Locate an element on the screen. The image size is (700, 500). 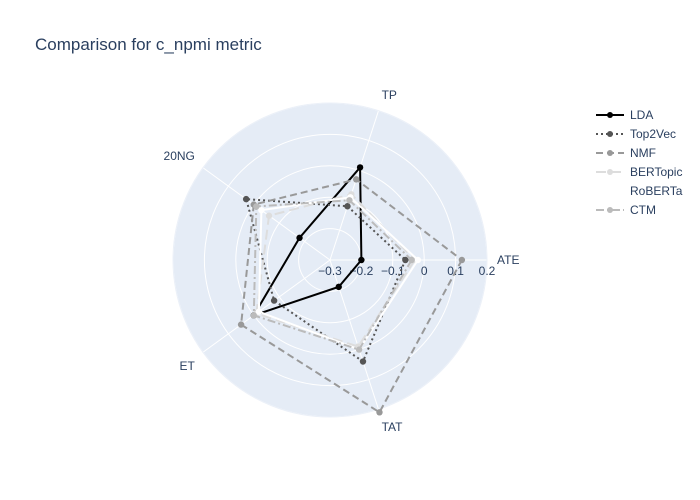
legend-item-roberta: RoBERTa is located at coordinates (639, 191).